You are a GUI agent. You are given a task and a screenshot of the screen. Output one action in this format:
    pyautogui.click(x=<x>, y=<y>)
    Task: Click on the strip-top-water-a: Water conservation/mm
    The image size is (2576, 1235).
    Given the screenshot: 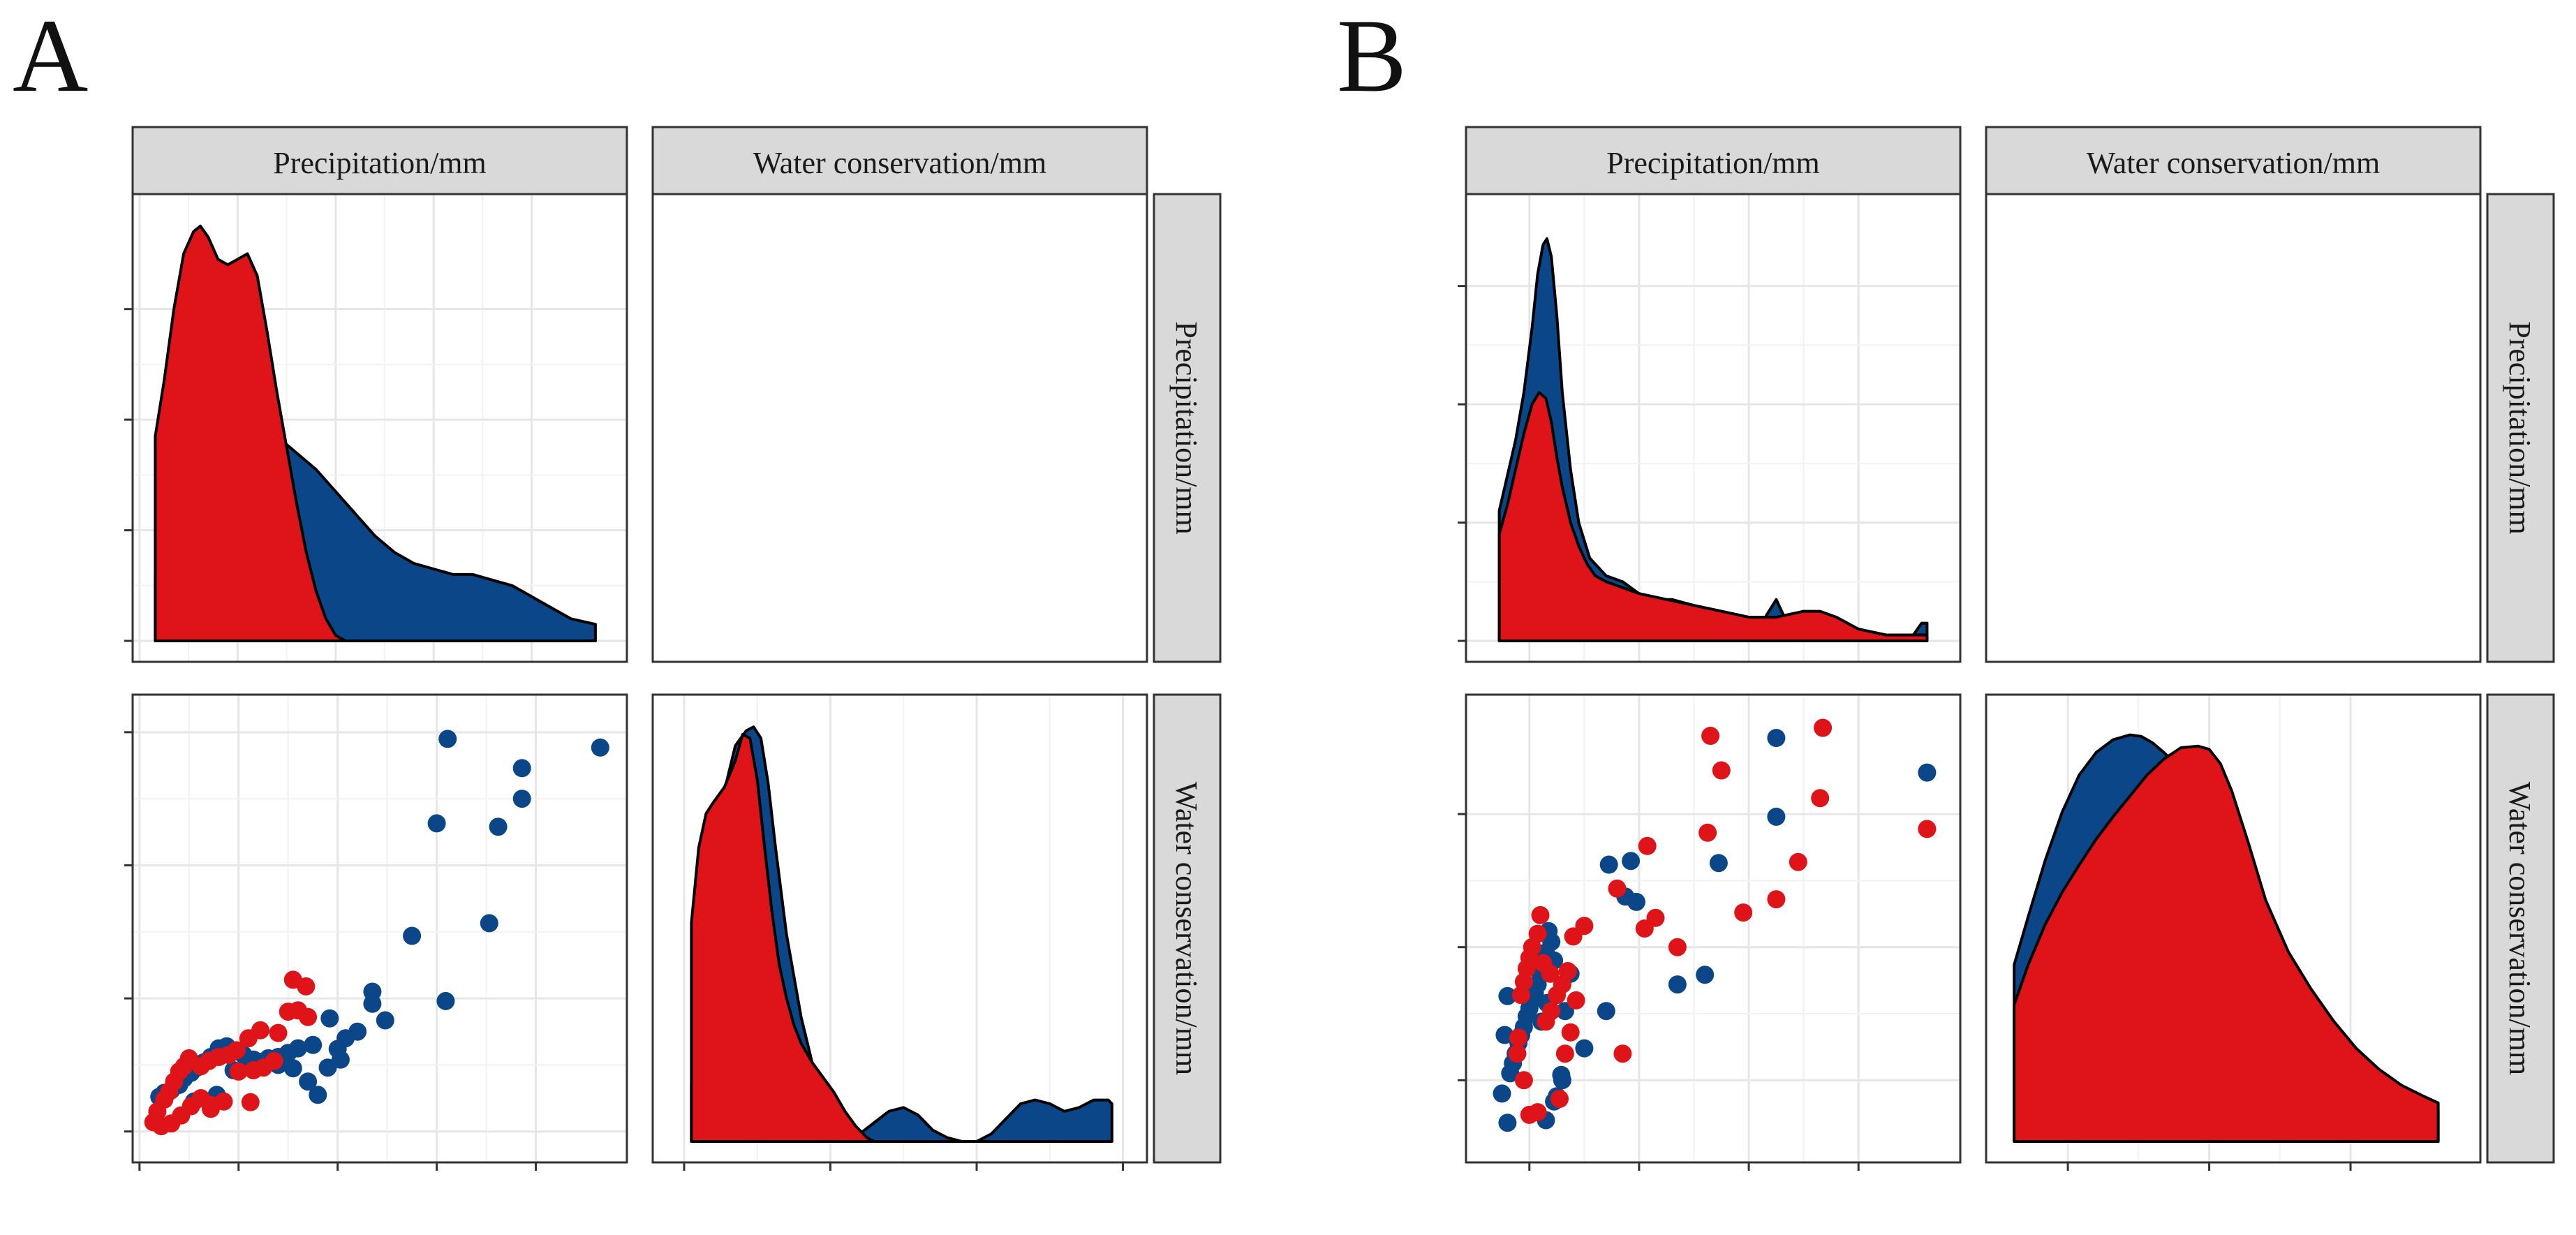 What is the action you would take?
    pyautogui.click(x=899, y=160)
    